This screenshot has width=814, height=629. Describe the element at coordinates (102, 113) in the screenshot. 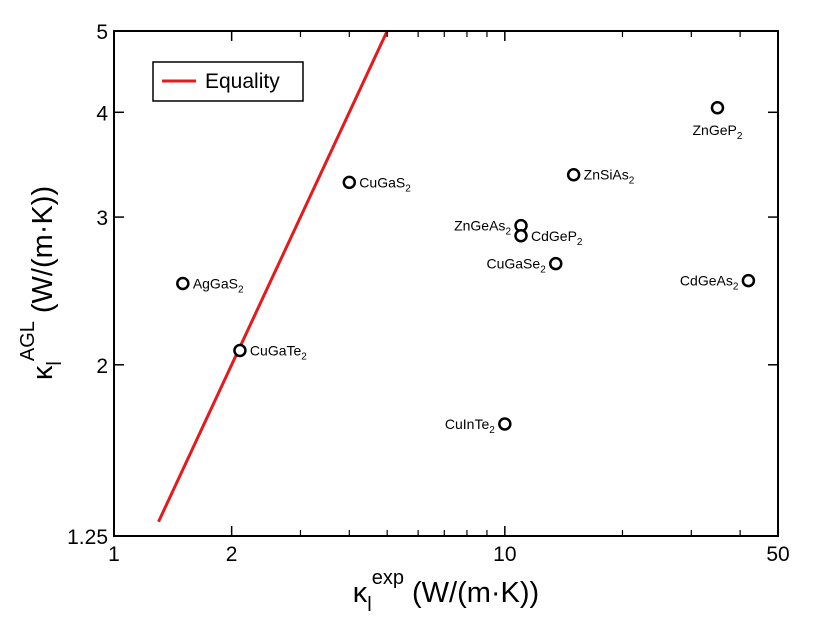

I see `y-tick-label: 4` at that location.